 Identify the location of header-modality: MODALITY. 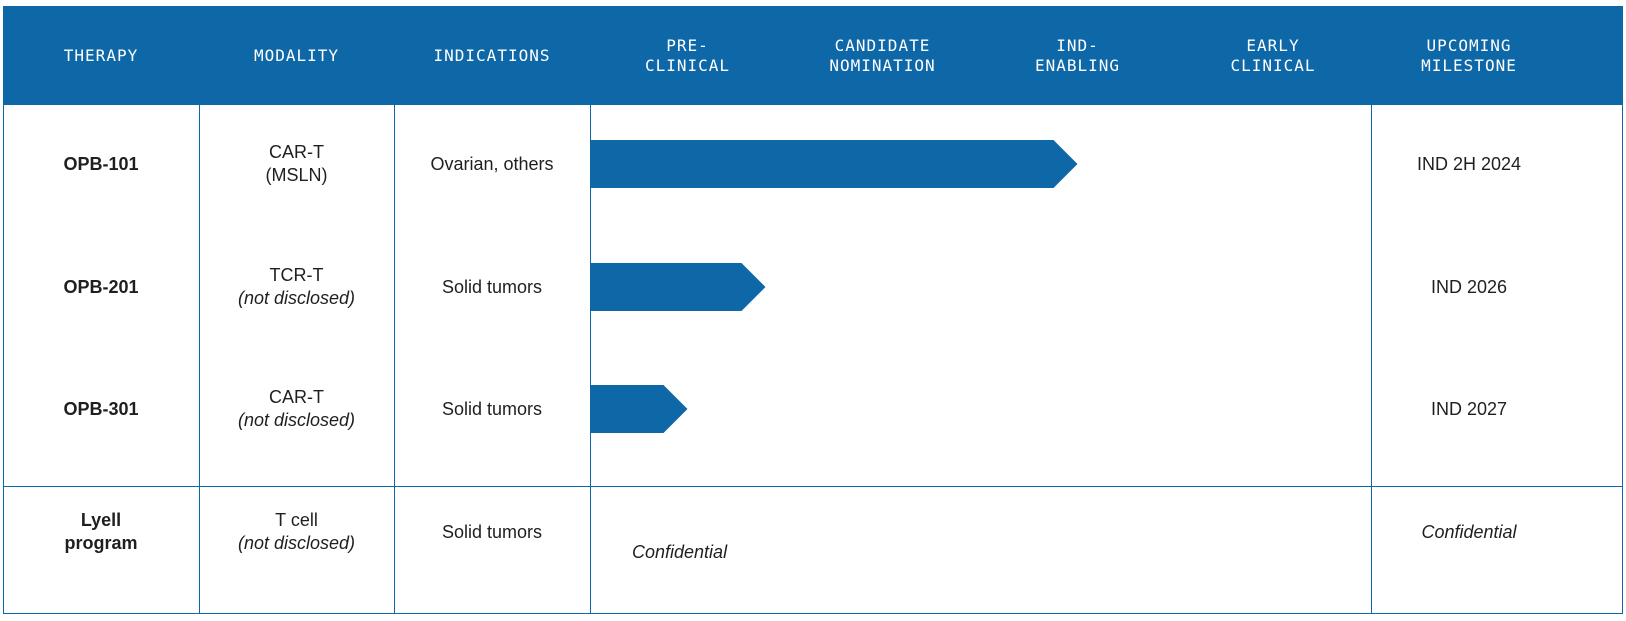
(296, 55).